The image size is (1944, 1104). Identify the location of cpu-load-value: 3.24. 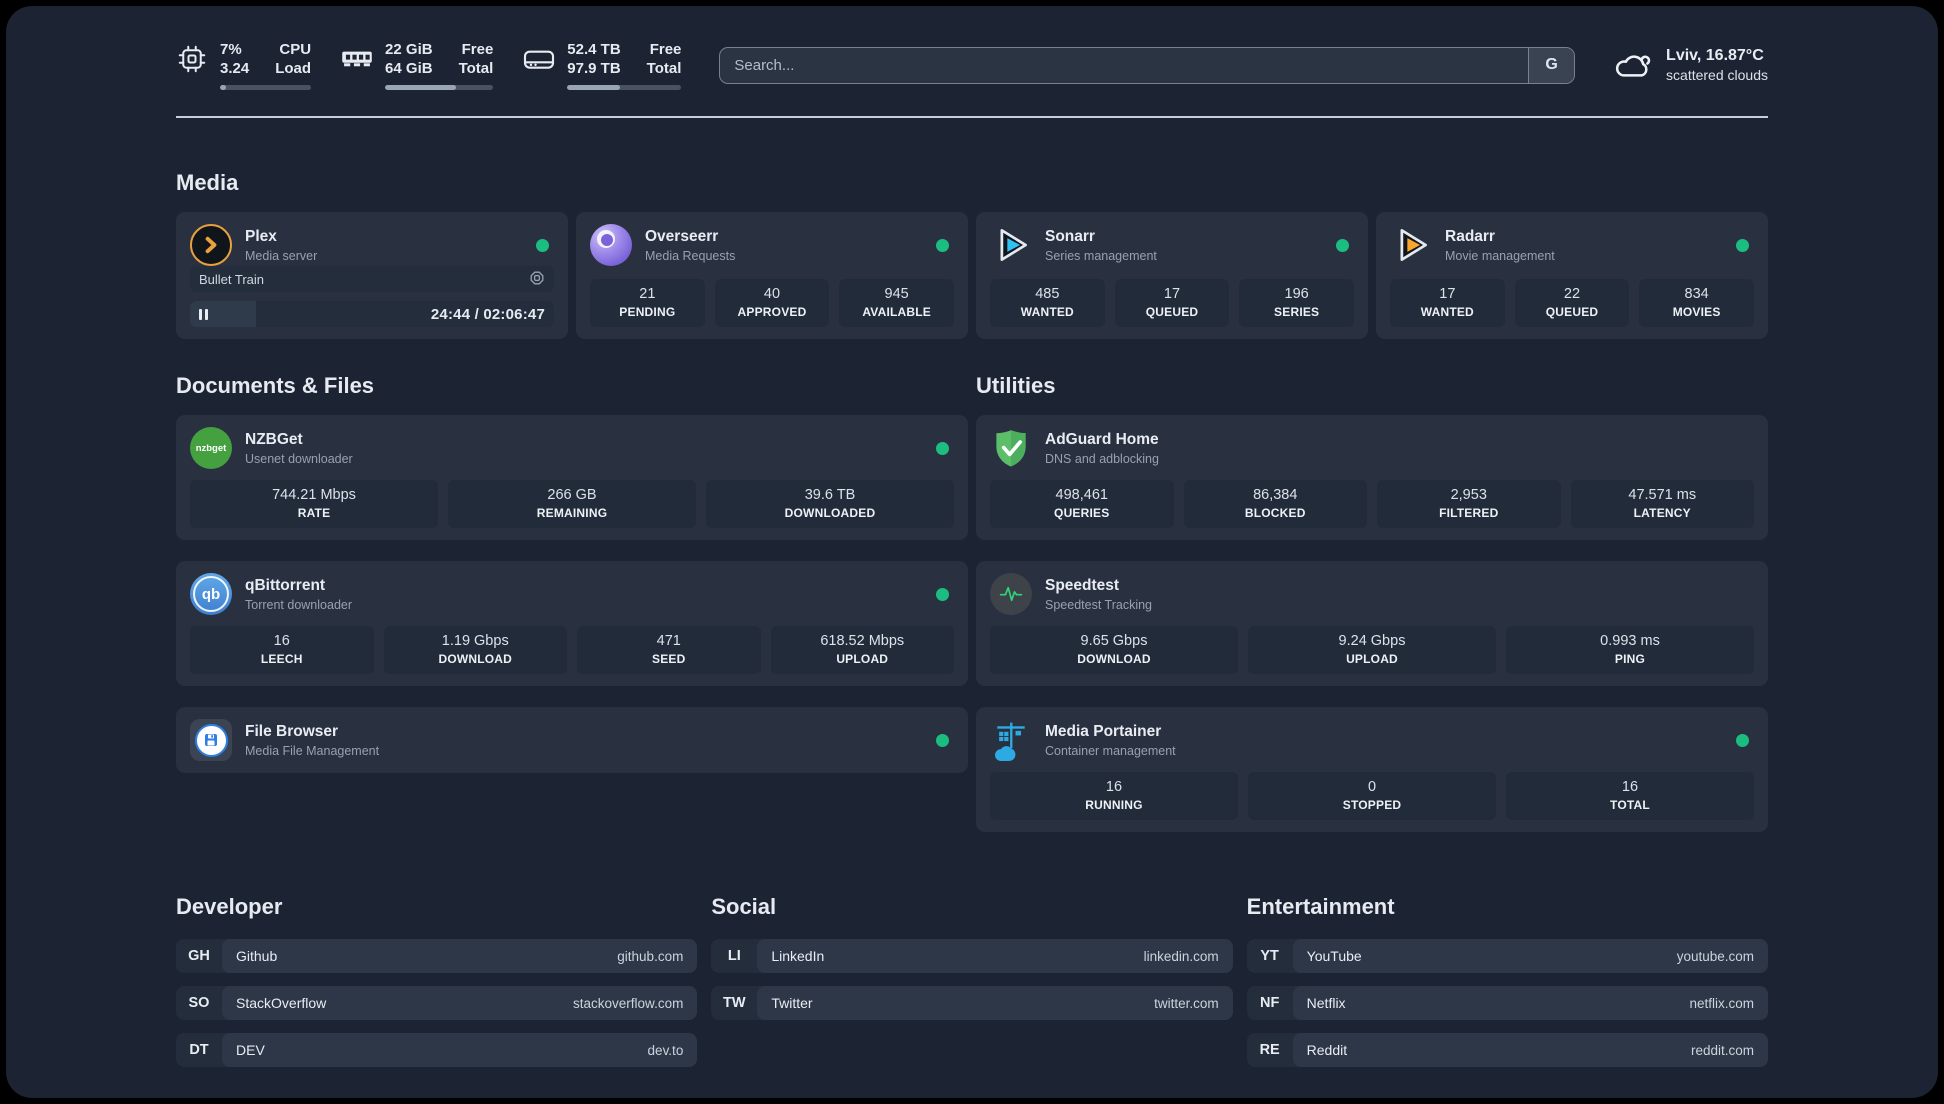
(235, 68).